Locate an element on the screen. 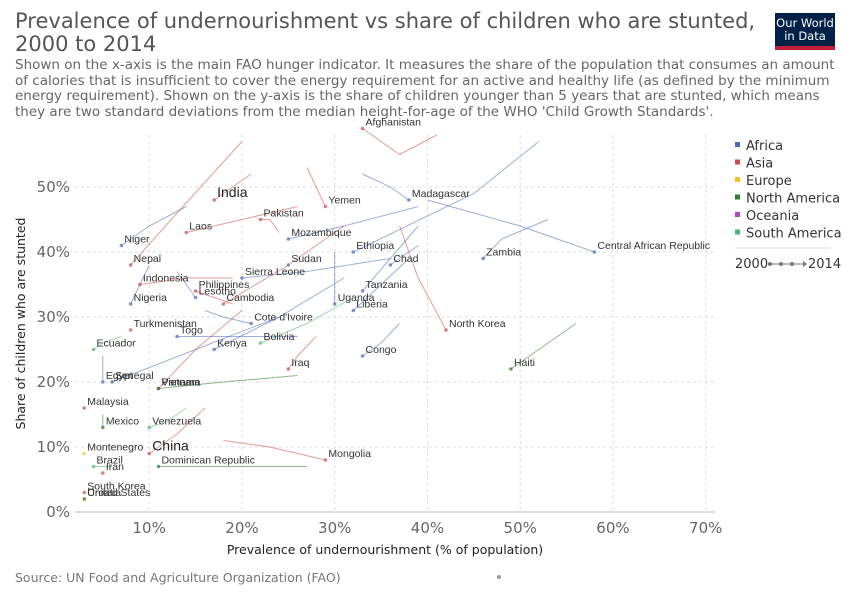  point-liberia is located at coordinates (353, 310).